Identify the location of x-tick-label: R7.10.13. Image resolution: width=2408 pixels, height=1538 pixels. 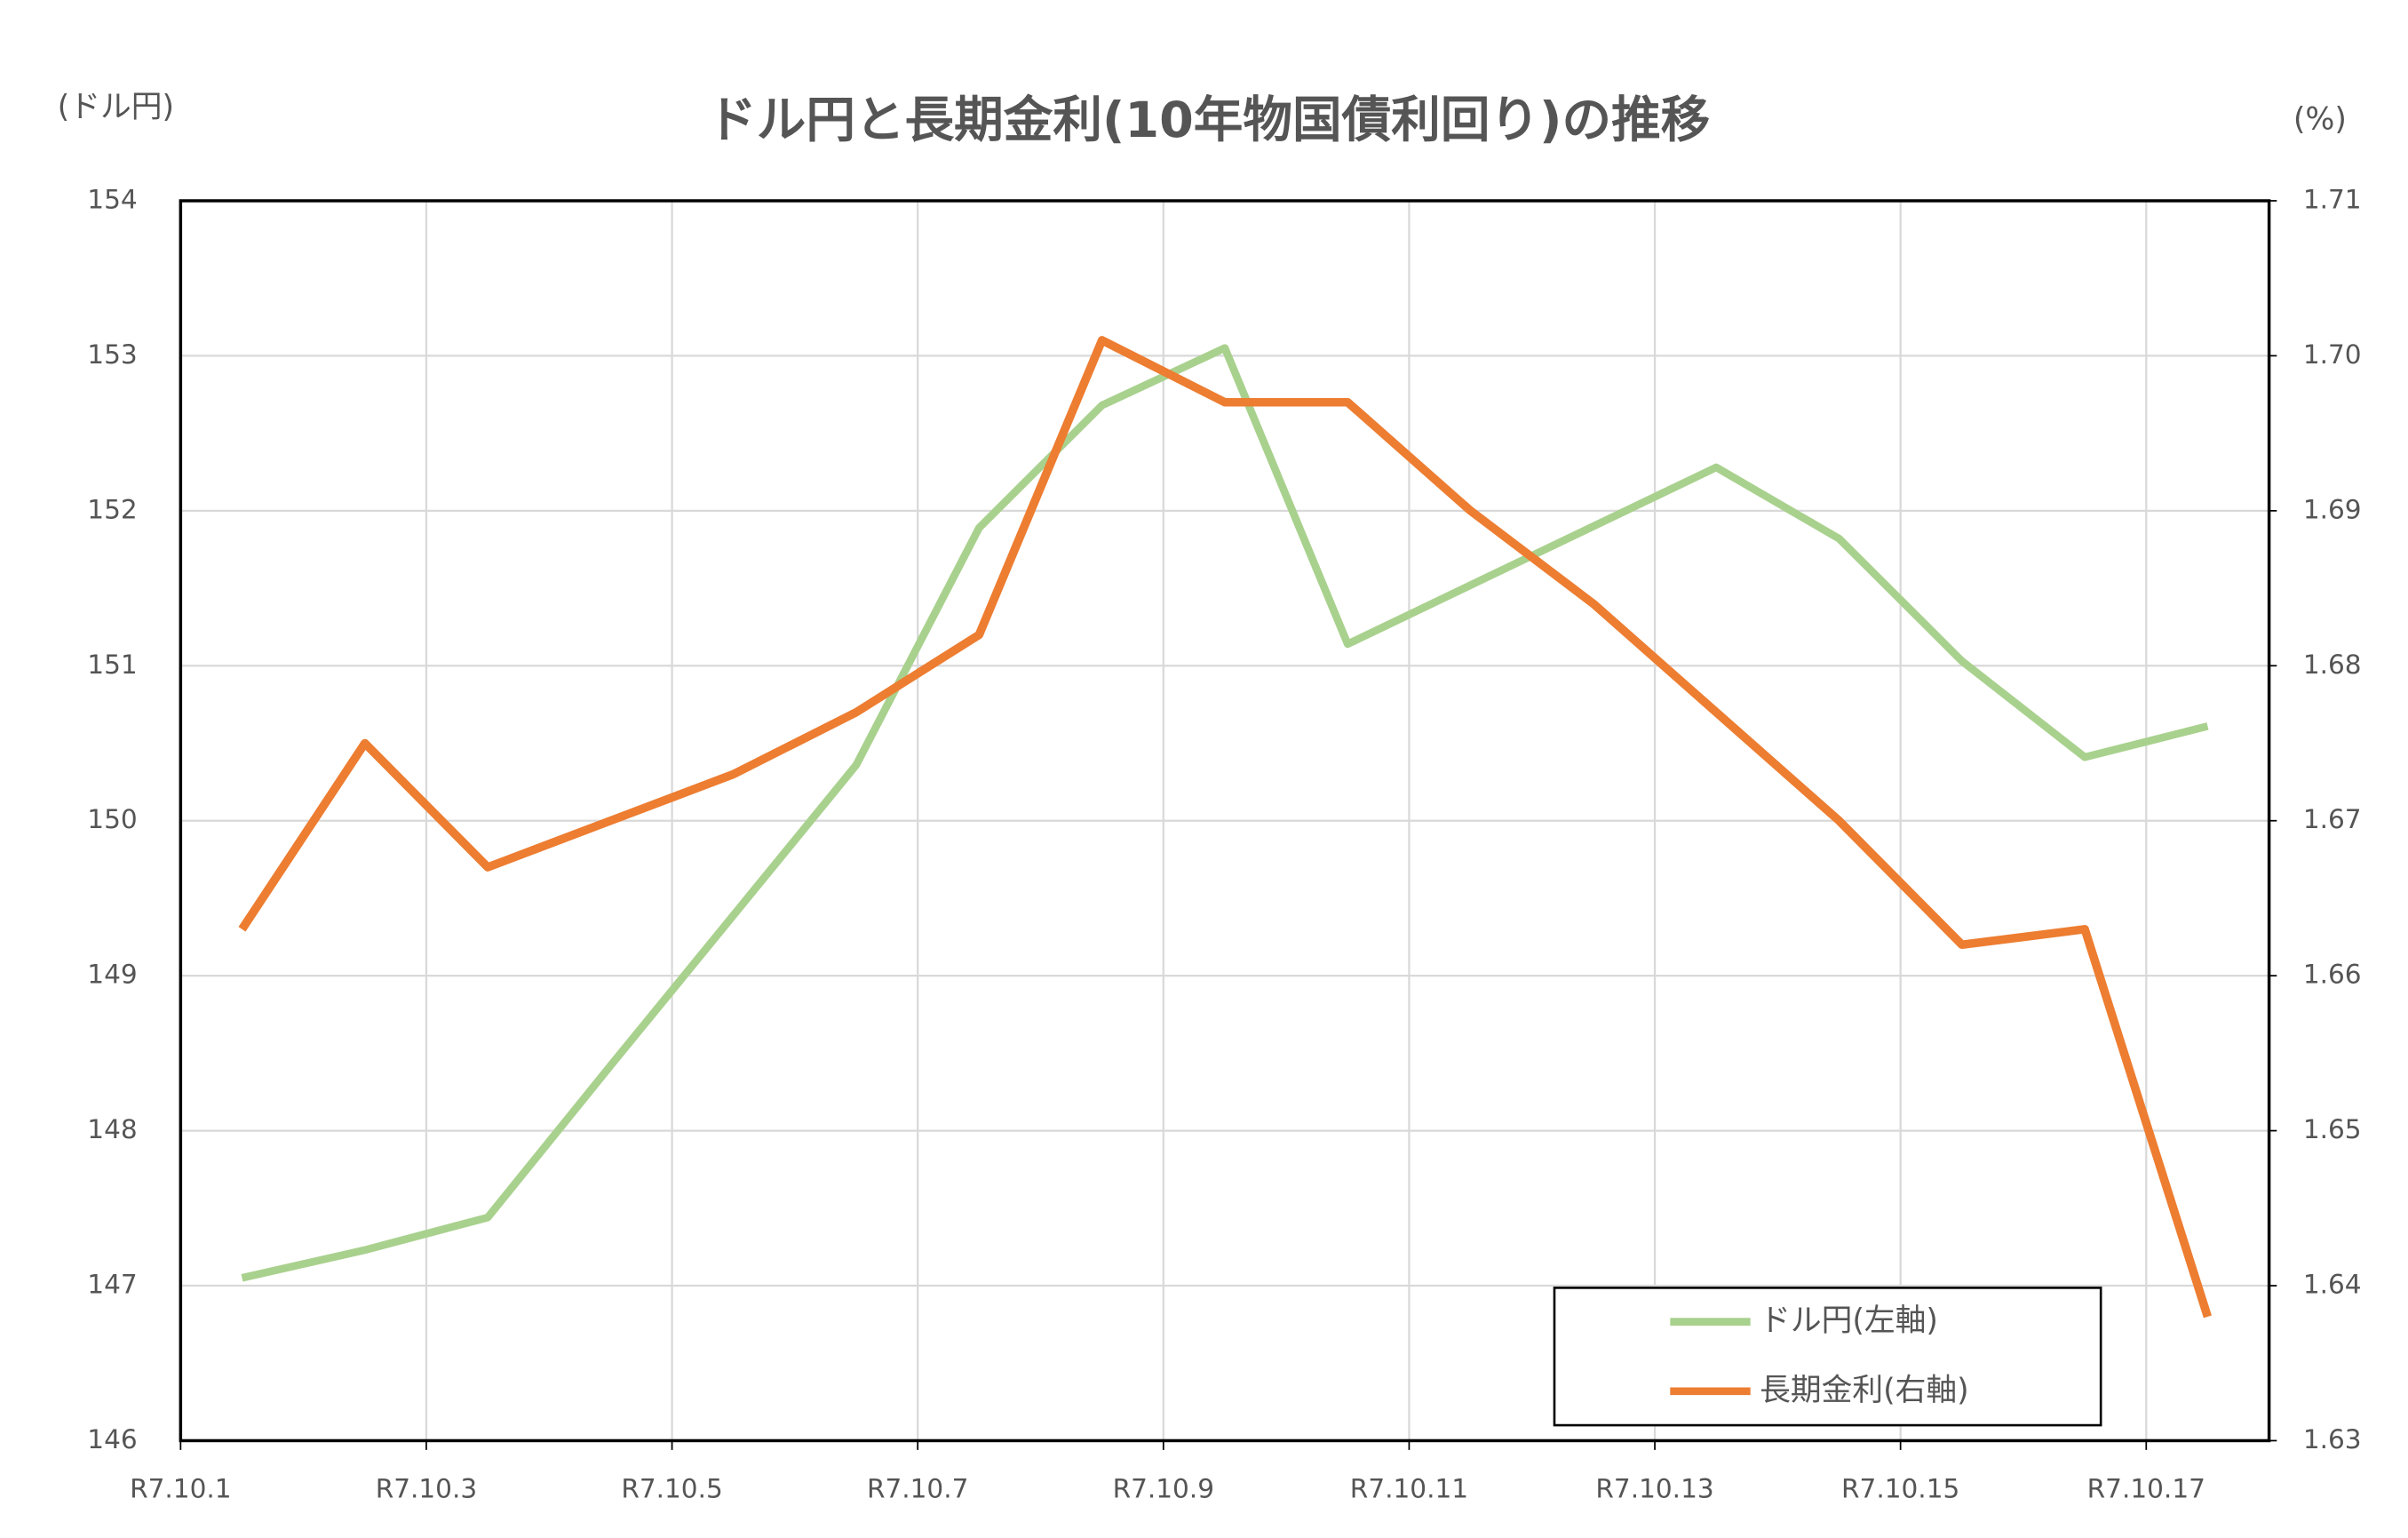
(1654, 1489).